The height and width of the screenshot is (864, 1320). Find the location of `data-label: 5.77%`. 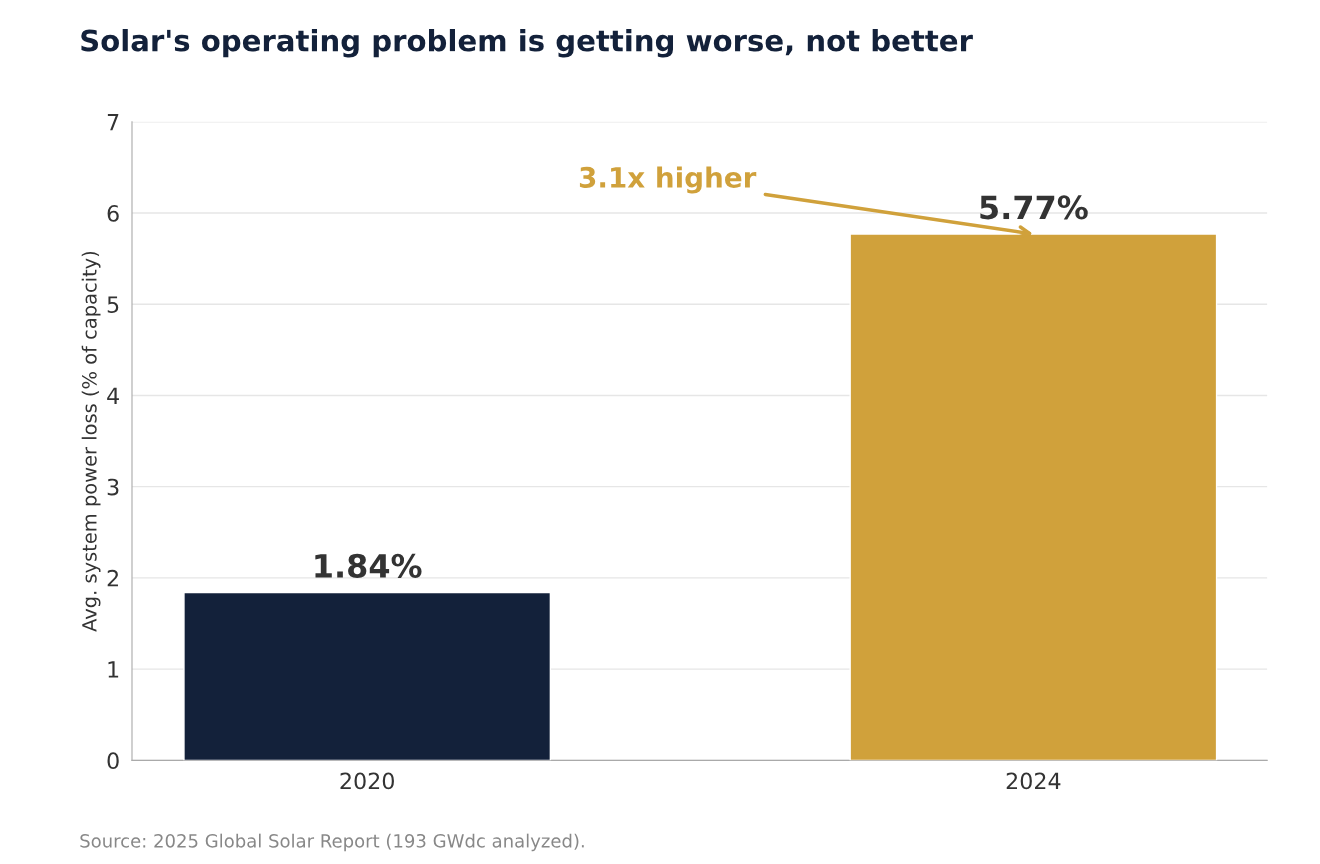

data-label: 5.77% is located at coordinates (1034, 207).